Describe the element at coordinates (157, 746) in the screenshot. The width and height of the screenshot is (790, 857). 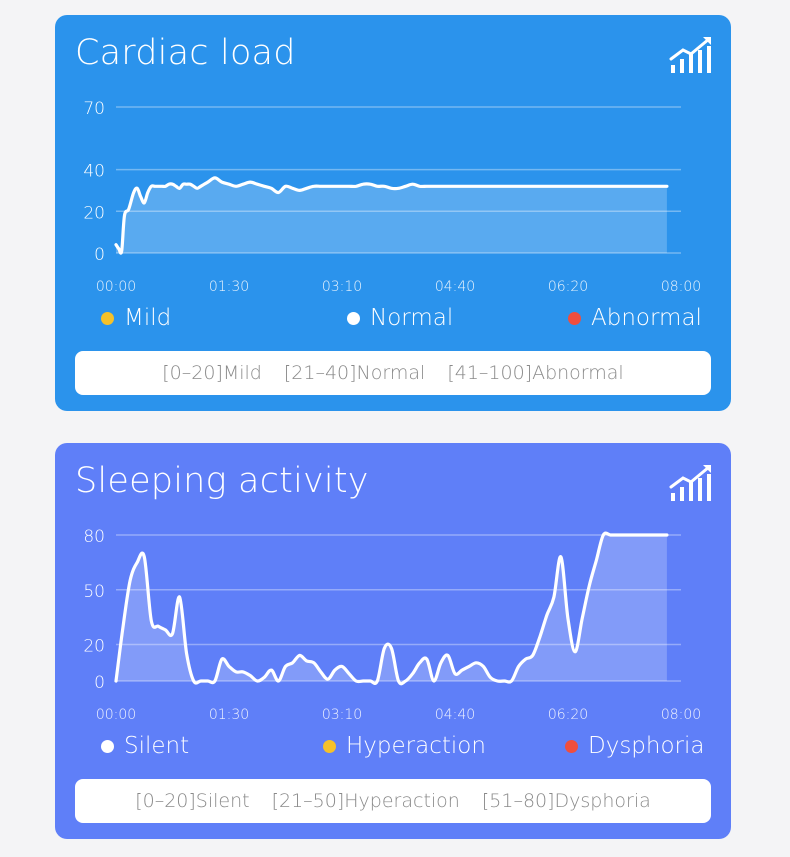
I see `legend-label: Silent` at that location.